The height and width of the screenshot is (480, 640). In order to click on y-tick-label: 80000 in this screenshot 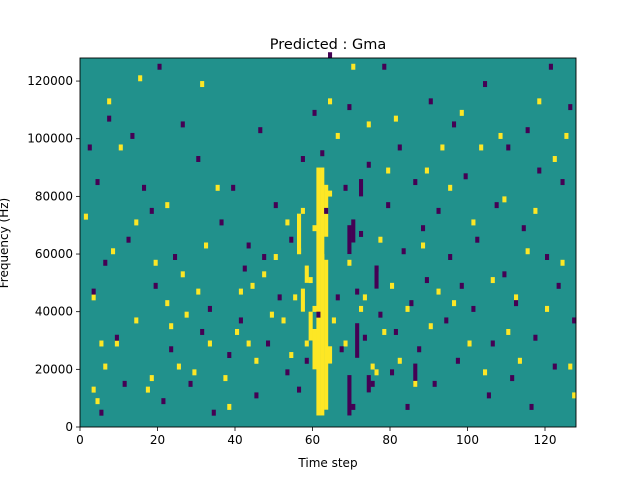, I will do `click(54, 196)`.